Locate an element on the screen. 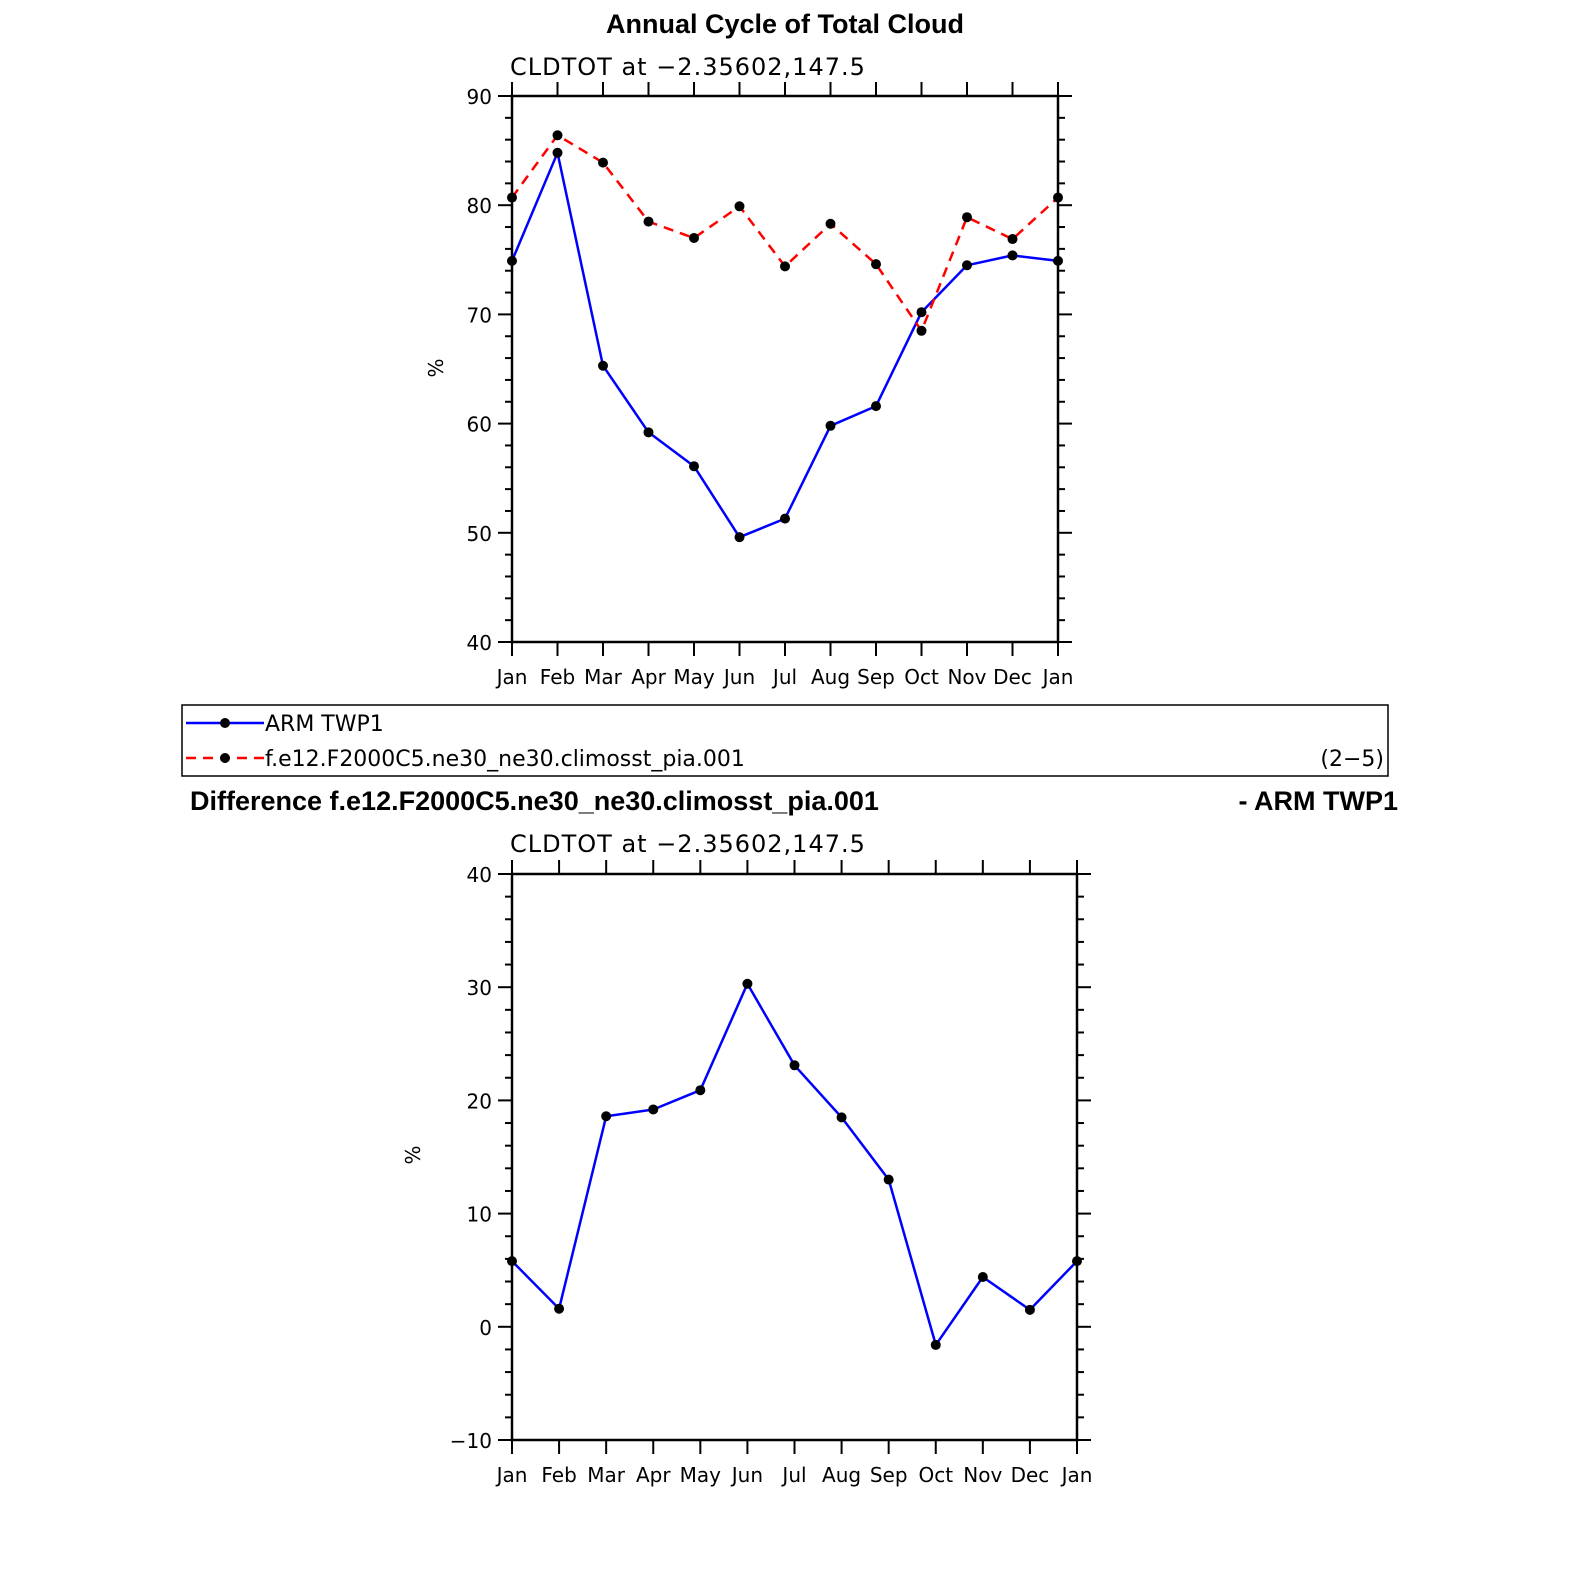  bottom-xtick-label: Jul is located at coordinates (793, 1475).